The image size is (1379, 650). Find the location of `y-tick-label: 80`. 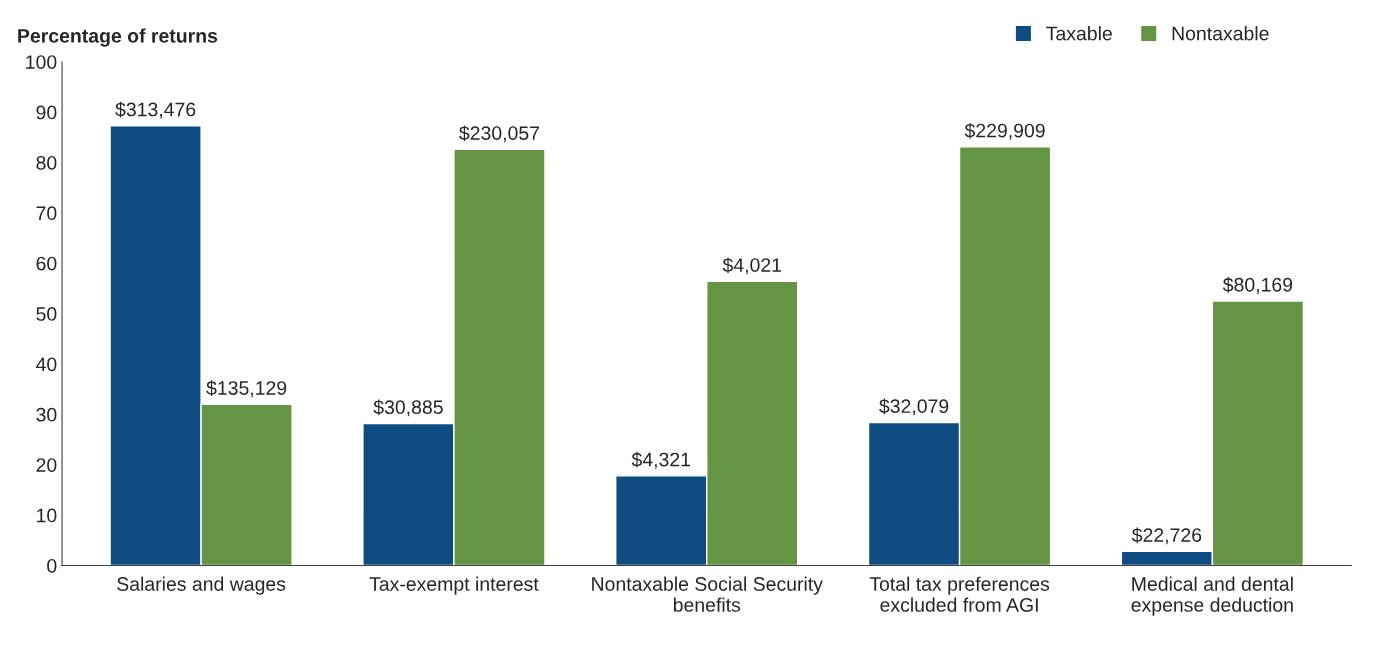

y-tick-label: 80 is located at coordinates (46, 162).